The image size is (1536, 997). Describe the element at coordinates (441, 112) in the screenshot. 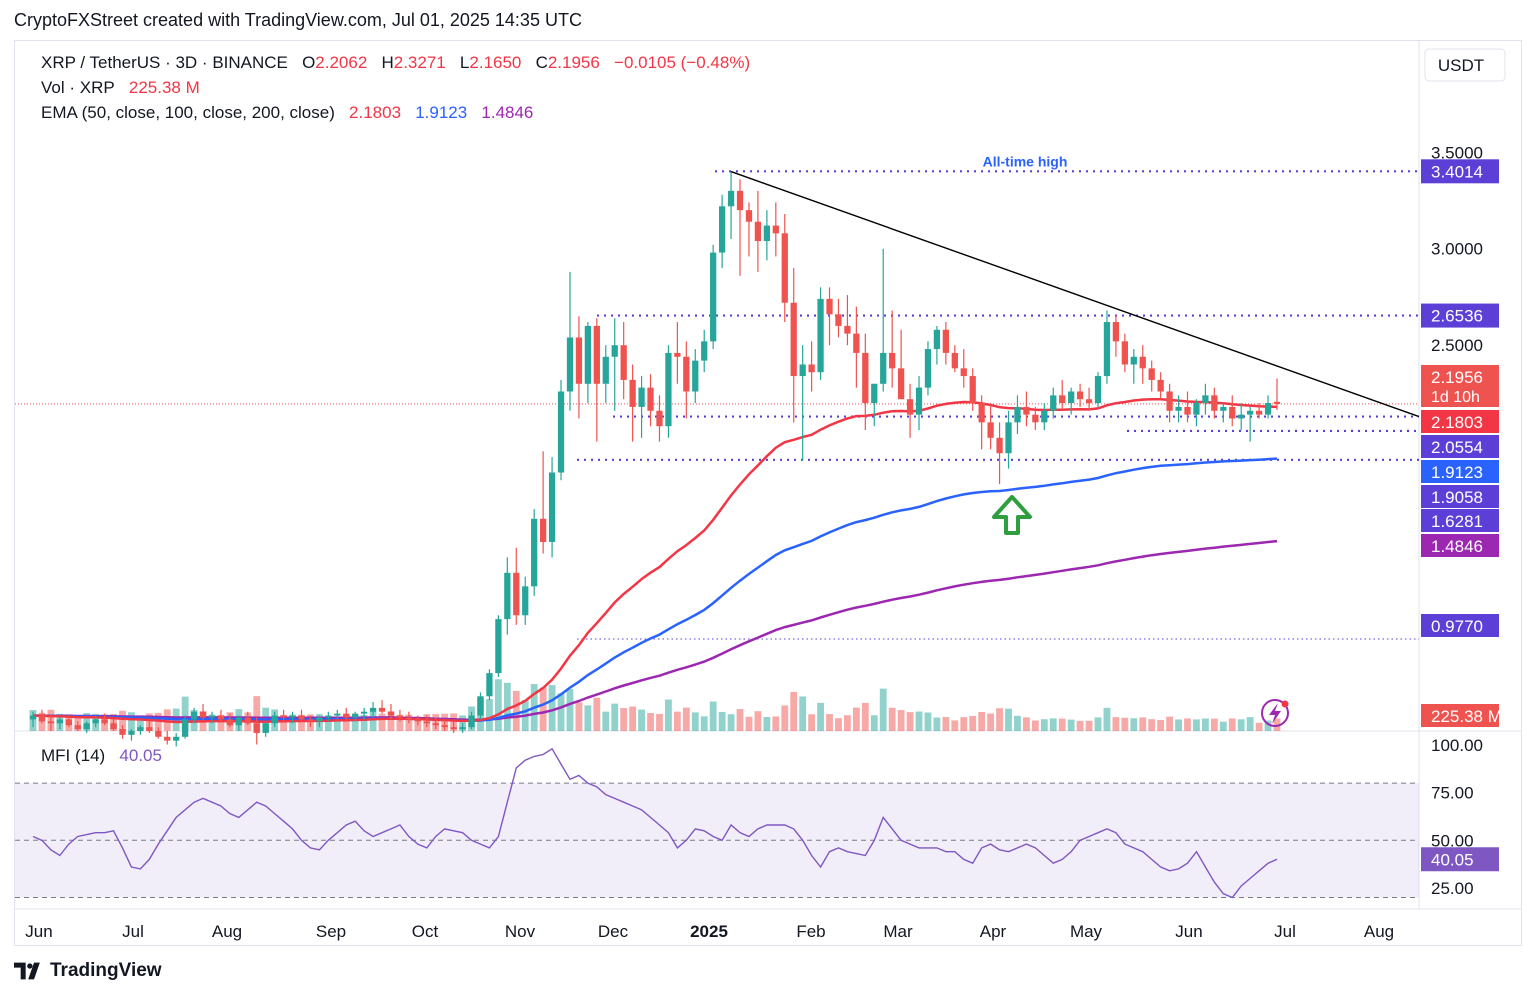

I see `ema100-value: 1.9123` at that location.